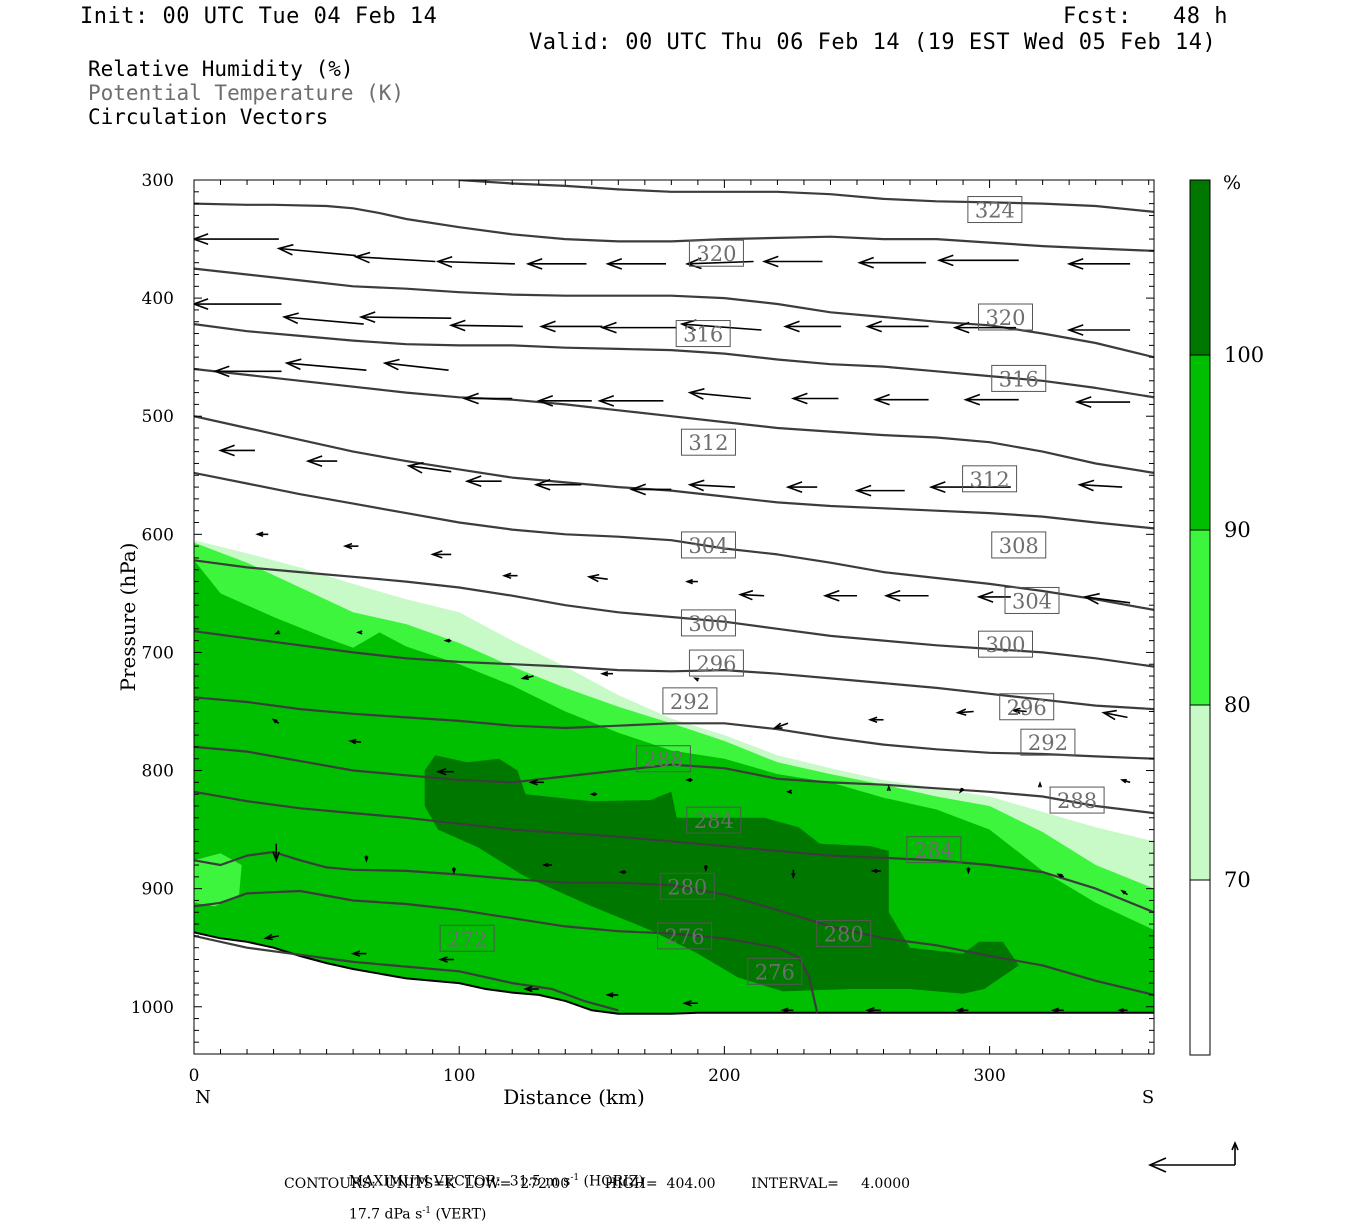  I want to click on theta-label-text: 324, so click(995, 211).